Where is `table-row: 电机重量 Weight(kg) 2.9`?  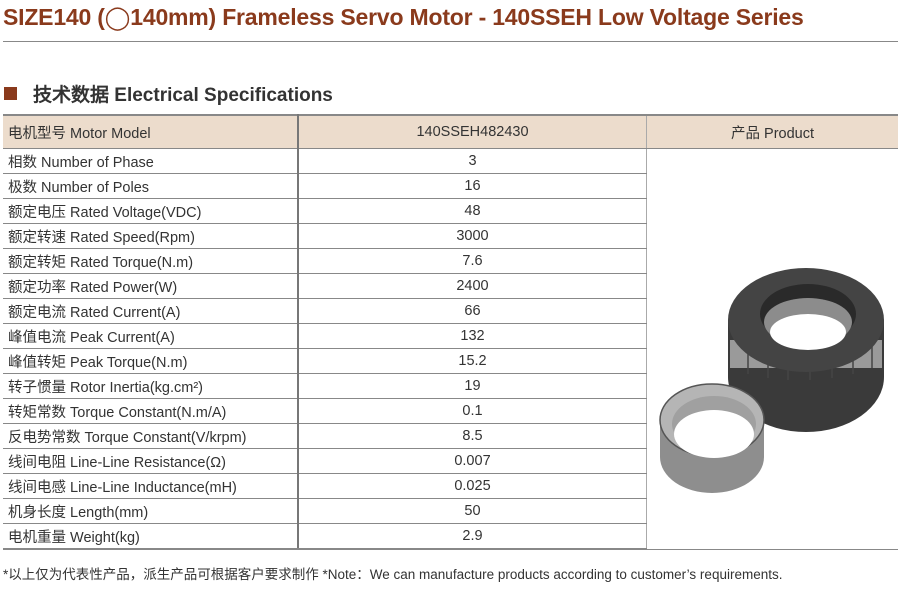 table-row: 电机重量 Weight(kg) 2.9 is located at coordinates (450, 536).